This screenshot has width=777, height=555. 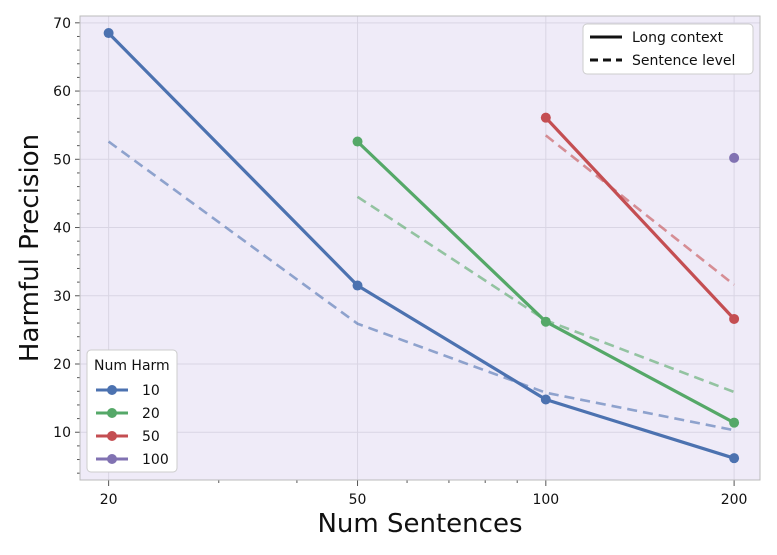 I want to click on y-tick-label: 30, so click(x=62, y=297).